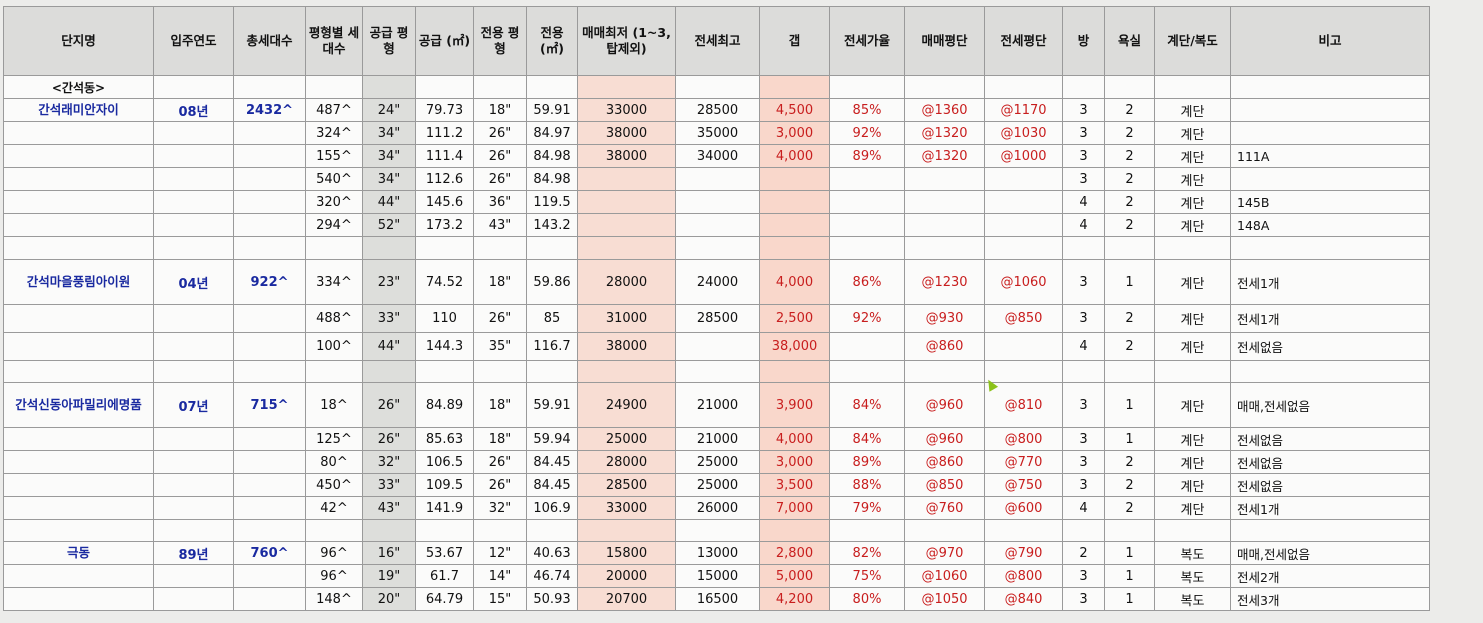 The width and height of the screenshot is (1483, 623). What do you see at coordinates (444, 282) in the screenshot?
I see `table-cell: 74.52` at bounding box center [444, 282].